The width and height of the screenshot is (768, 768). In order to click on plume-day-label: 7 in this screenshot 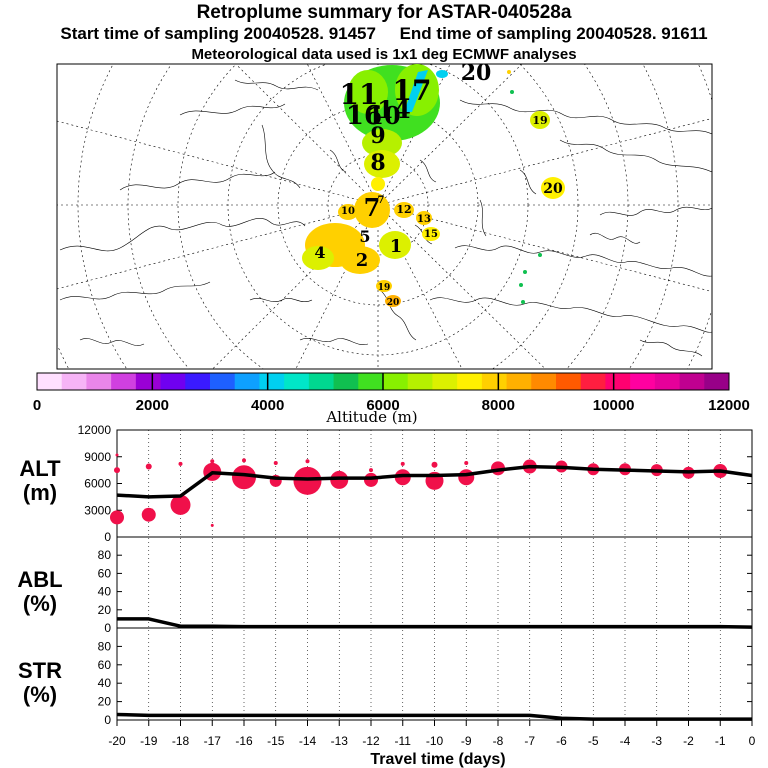, I will do `click(372, 207)`.